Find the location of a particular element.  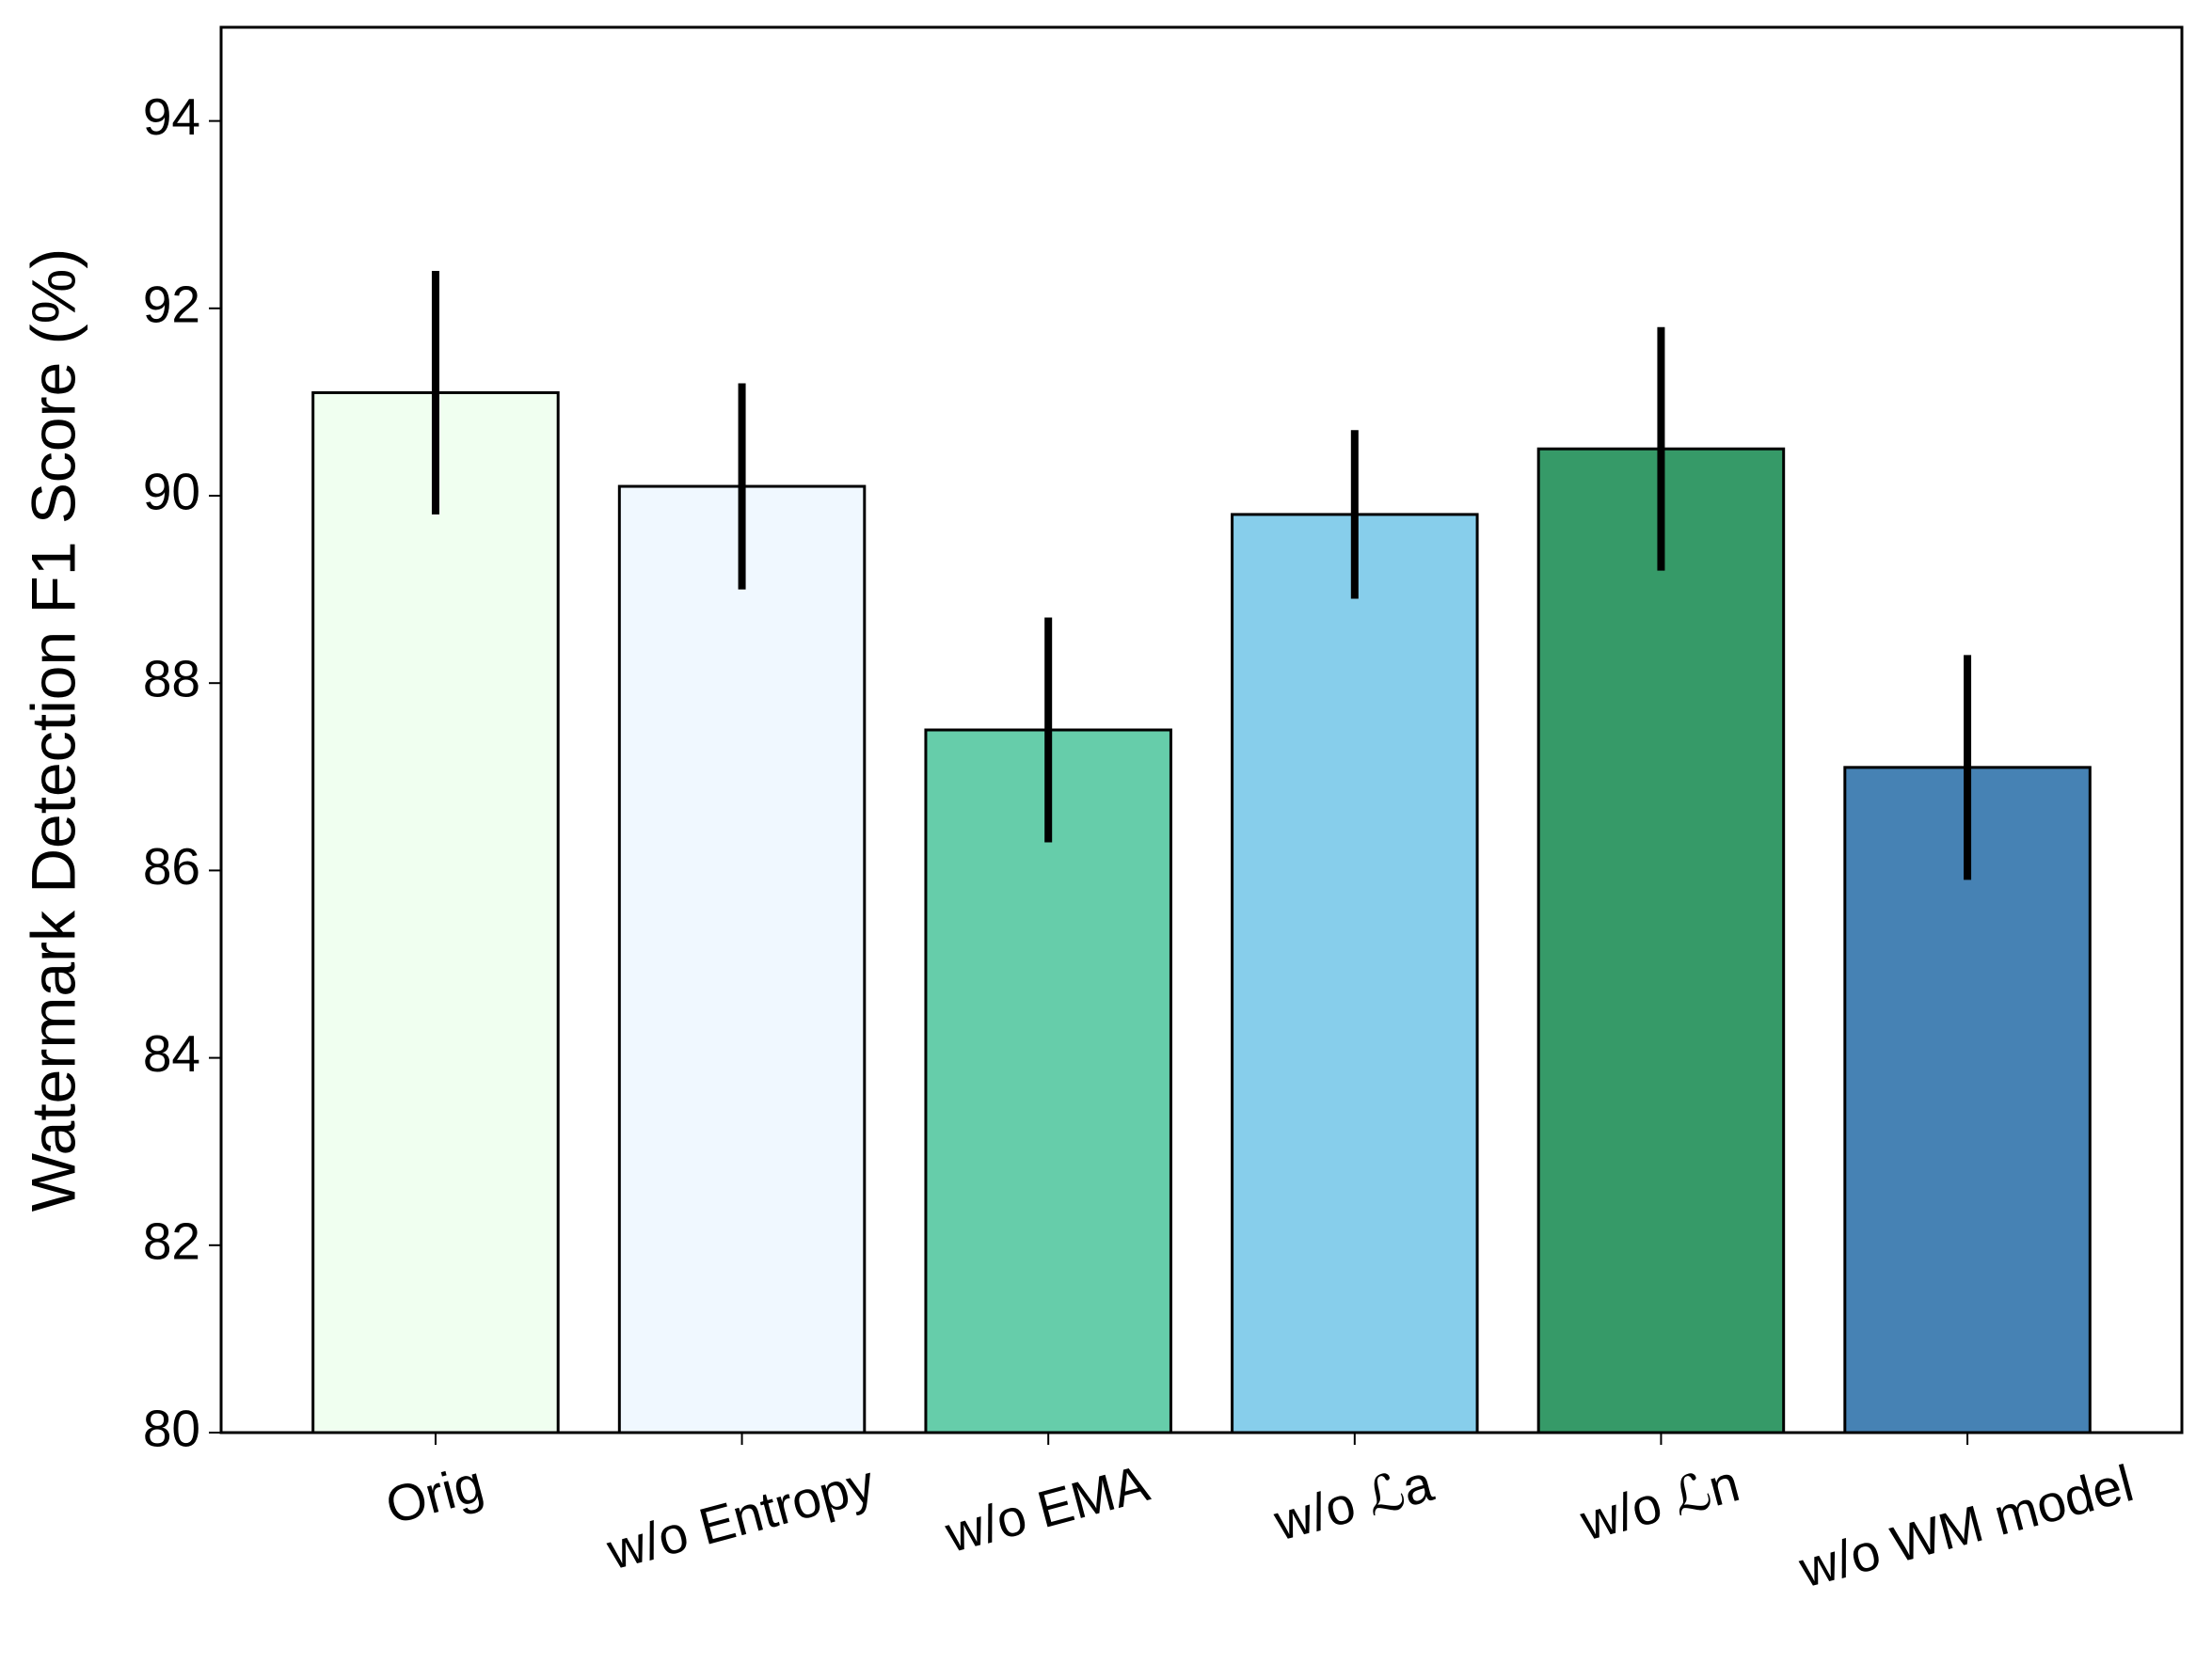

x-tick-label: w/o EMA is located at coordinates (1047, 1508).